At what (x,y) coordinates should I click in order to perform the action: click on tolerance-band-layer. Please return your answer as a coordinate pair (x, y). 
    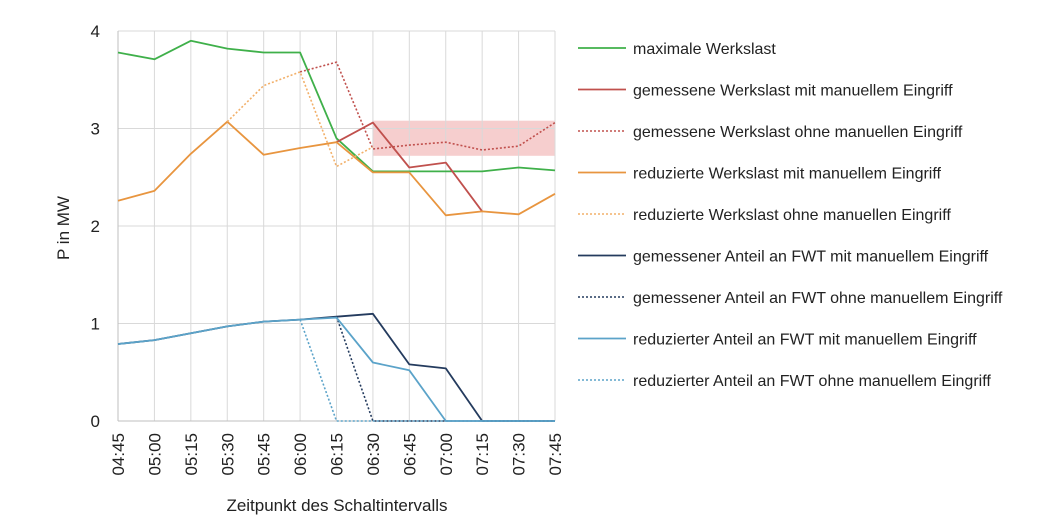
    Looking at the image, I should click on (463, 138).